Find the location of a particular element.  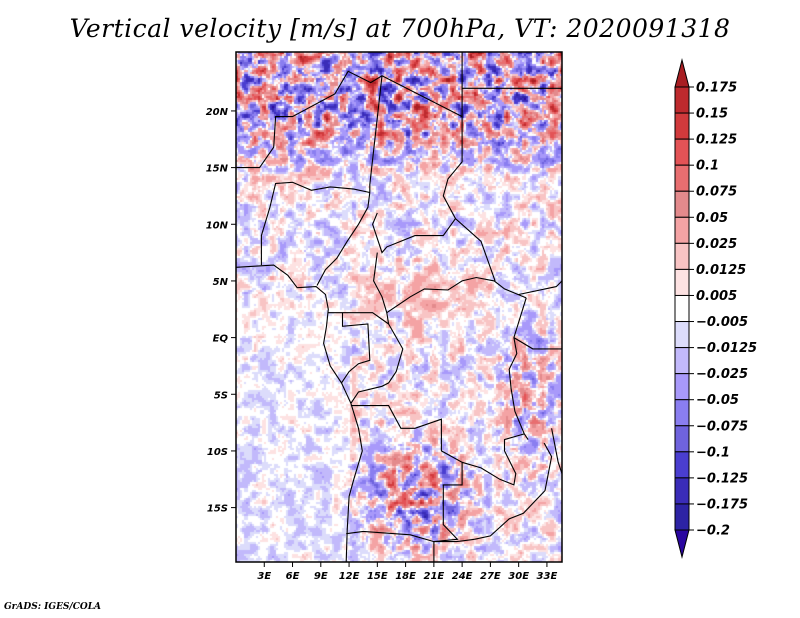

y-tick-label: 15N is located at coordinates (217, 169).